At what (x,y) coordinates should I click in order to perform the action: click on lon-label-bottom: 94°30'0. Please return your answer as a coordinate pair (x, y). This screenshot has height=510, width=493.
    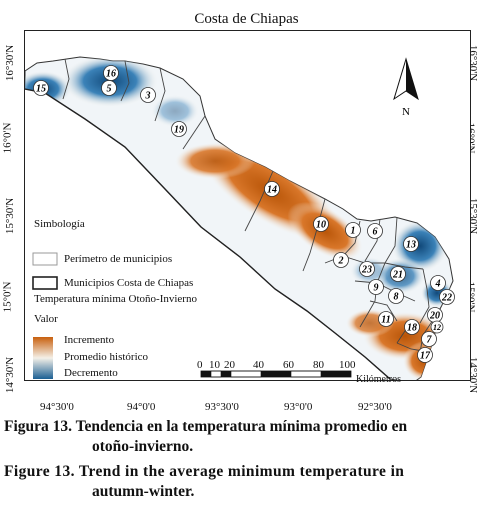
    Looking at the image, I should click on (57, 407).